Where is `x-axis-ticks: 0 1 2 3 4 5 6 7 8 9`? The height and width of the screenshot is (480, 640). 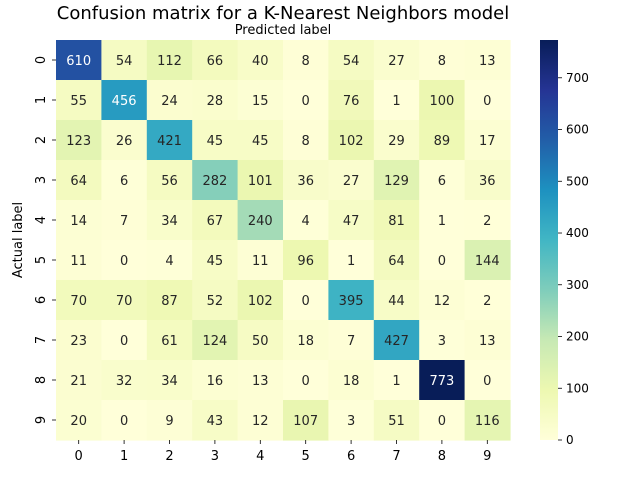
x-axis-ticks: 0 1 2 3 4 5 6 7 8 9 is located at coordinates (283, 452).